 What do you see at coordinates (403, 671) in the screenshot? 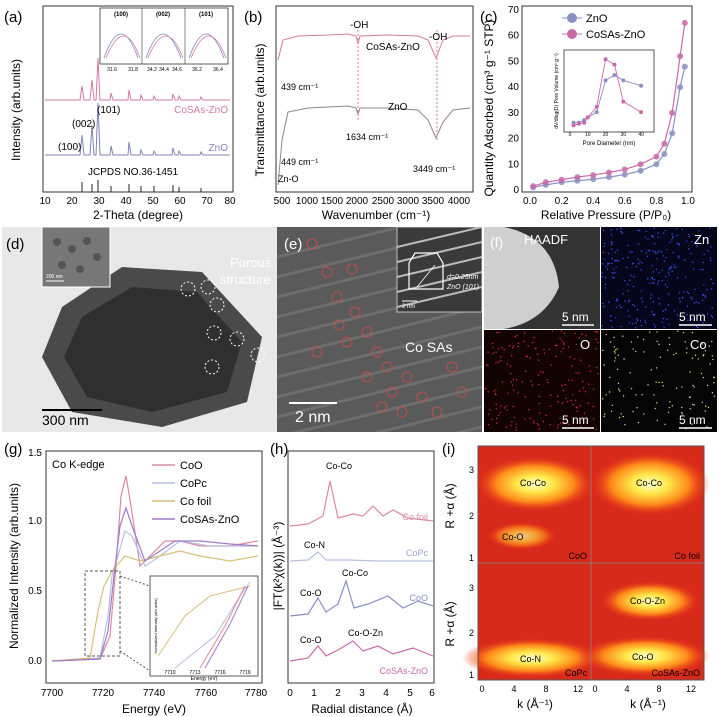
I see `exafs-cosas-label: CoSAs-ZnO` at bounding box center [403, 671].